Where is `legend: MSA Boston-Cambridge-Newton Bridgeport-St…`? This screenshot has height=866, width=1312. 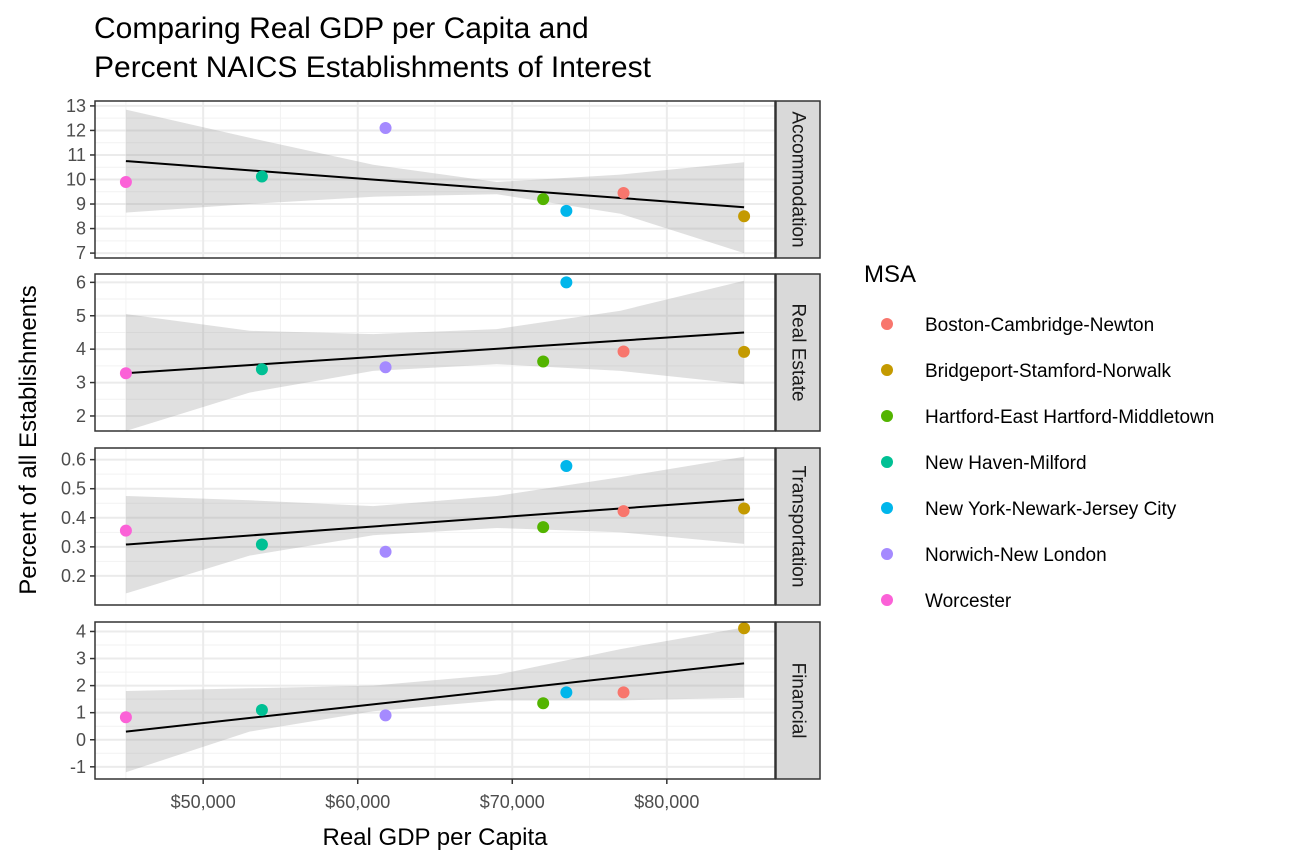
legend: MSA Boston-Cambridge-Newton Bridgeport-St… is located at coordinates (1039, 436).